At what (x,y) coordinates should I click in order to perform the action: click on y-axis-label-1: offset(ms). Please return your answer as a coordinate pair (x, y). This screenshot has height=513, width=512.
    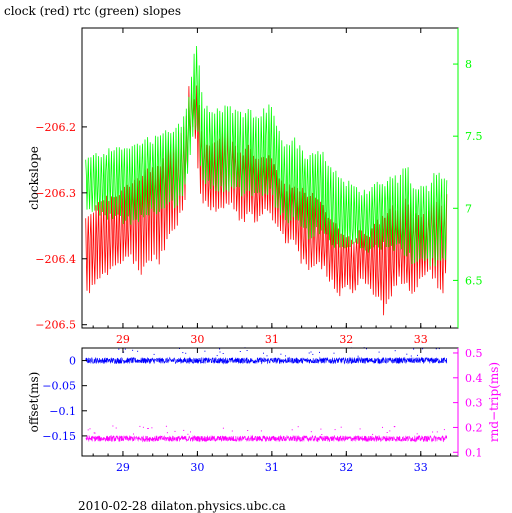
    Looking at the image, I should click on (34, 402).